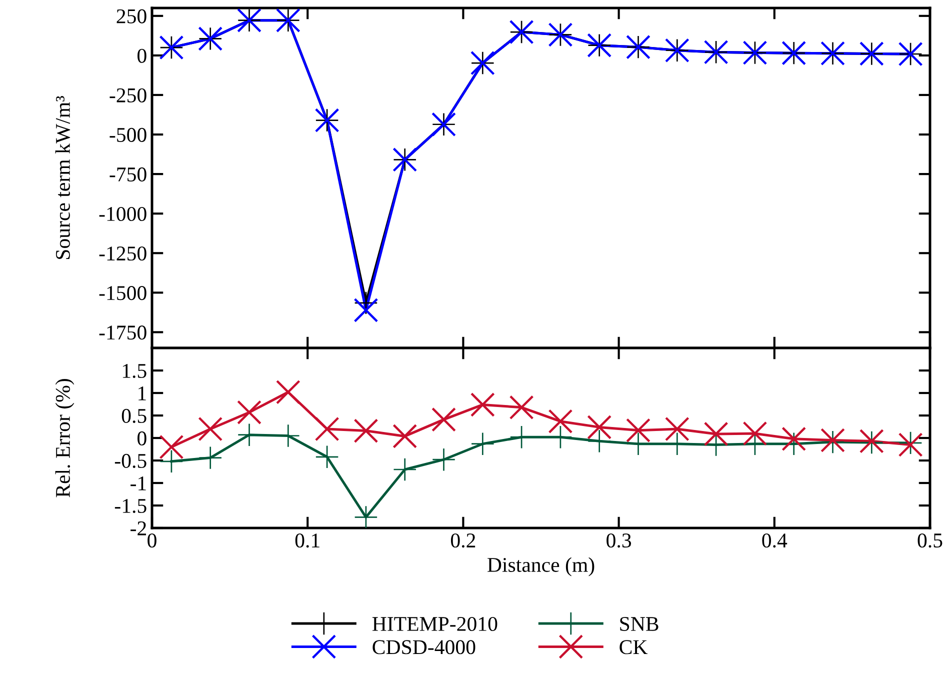  I want to click on y-tick-label: -1500, so click(122, 293).